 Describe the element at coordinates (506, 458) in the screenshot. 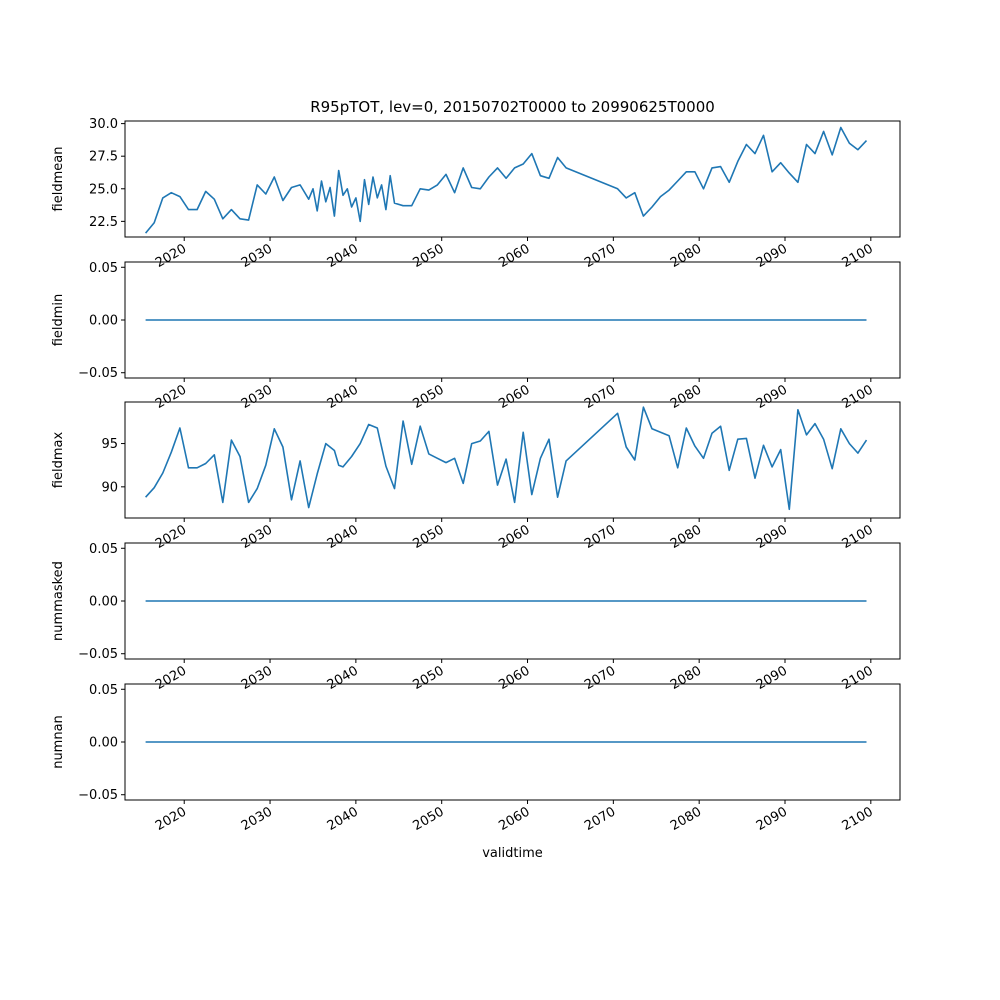

I see `series-line-fieldmax` at that location.